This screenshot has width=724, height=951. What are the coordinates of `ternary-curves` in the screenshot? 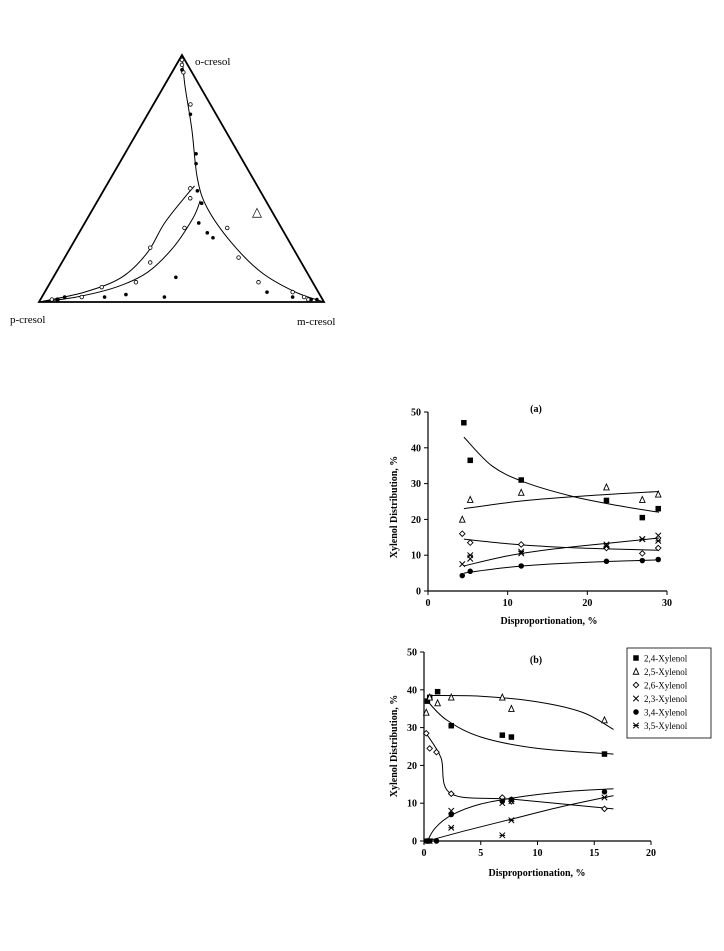 It's located at (181, 178).